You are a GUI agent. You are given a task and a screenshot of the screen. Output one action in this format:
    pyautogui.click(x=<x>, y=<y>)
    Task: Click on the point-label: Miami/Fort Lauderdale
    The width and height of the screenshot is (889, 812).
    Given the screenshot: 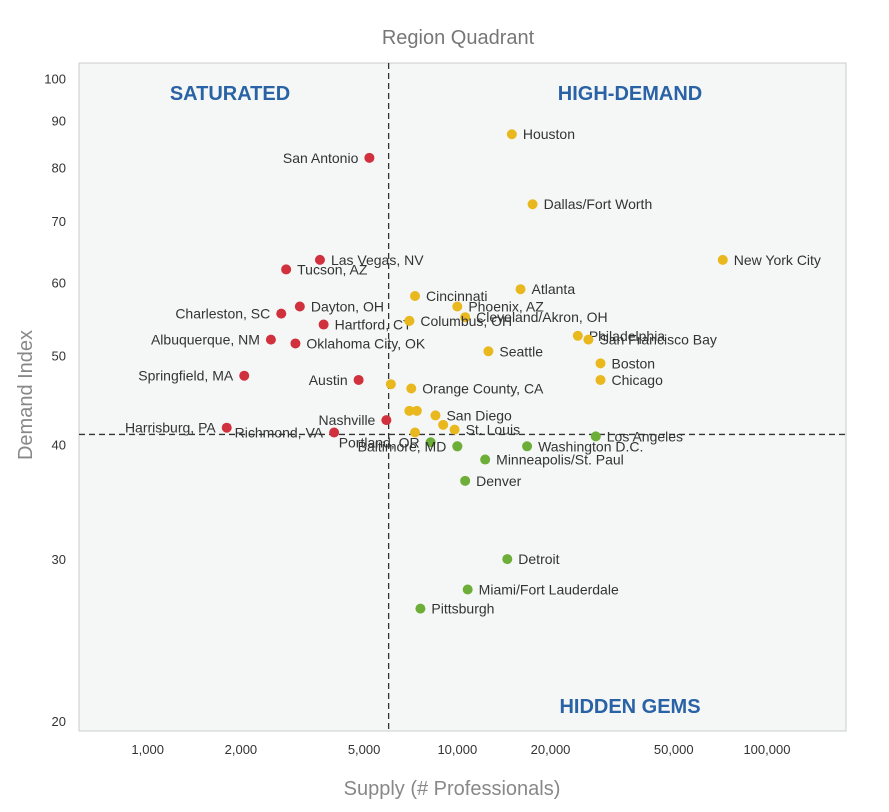 What is the action you would take?
    pyautogui.click(x=549, y=589)
    